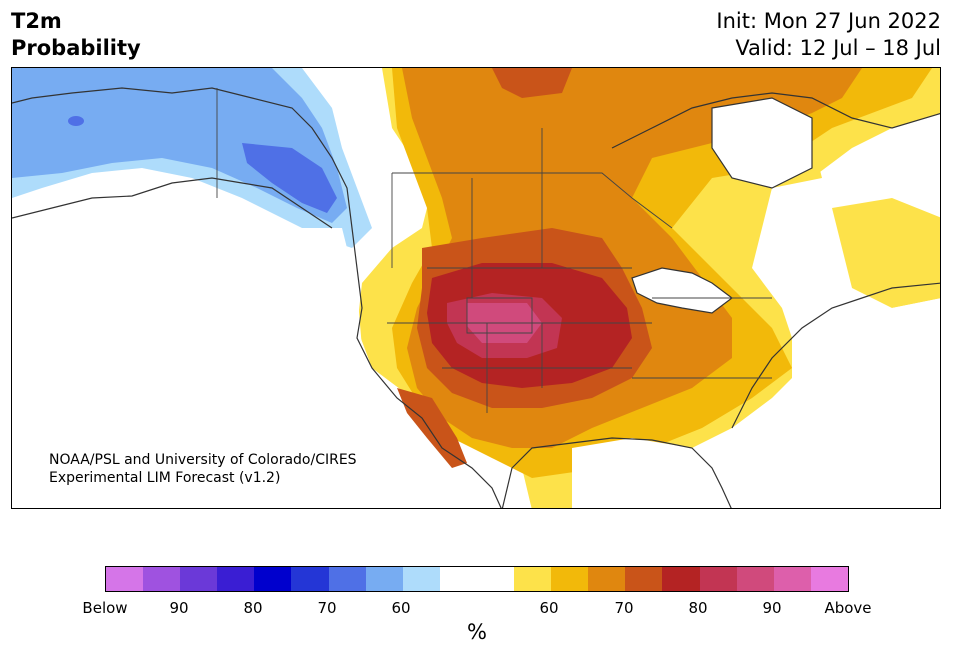 This screenshot has width=953, height=659. Describe the element at coordinates (886, 253) in the screenshot. I see `shade-warm-60b` at that location.